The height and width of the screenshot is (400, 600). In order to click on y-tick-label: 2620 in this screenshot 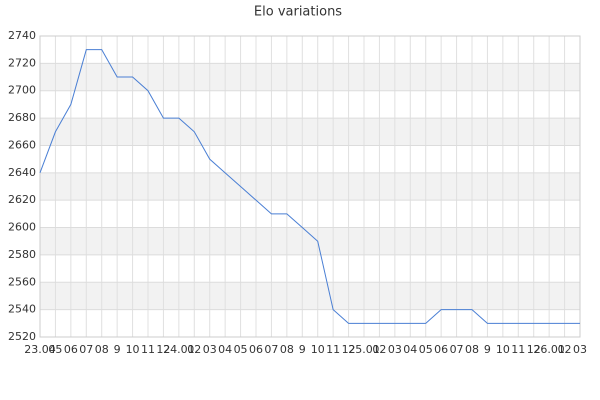, I will do `click(22, 199)`.